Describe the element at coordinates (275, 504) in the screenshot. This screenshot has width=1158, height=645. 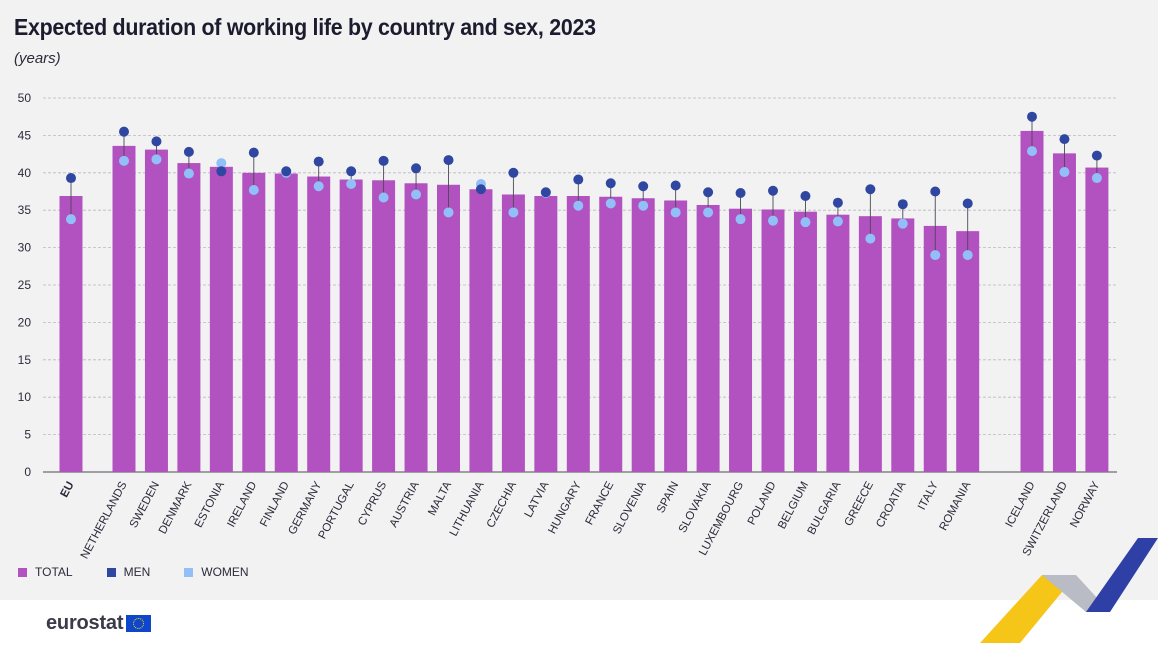
I see `x-tick-label-finland: FINLAND` at that location.